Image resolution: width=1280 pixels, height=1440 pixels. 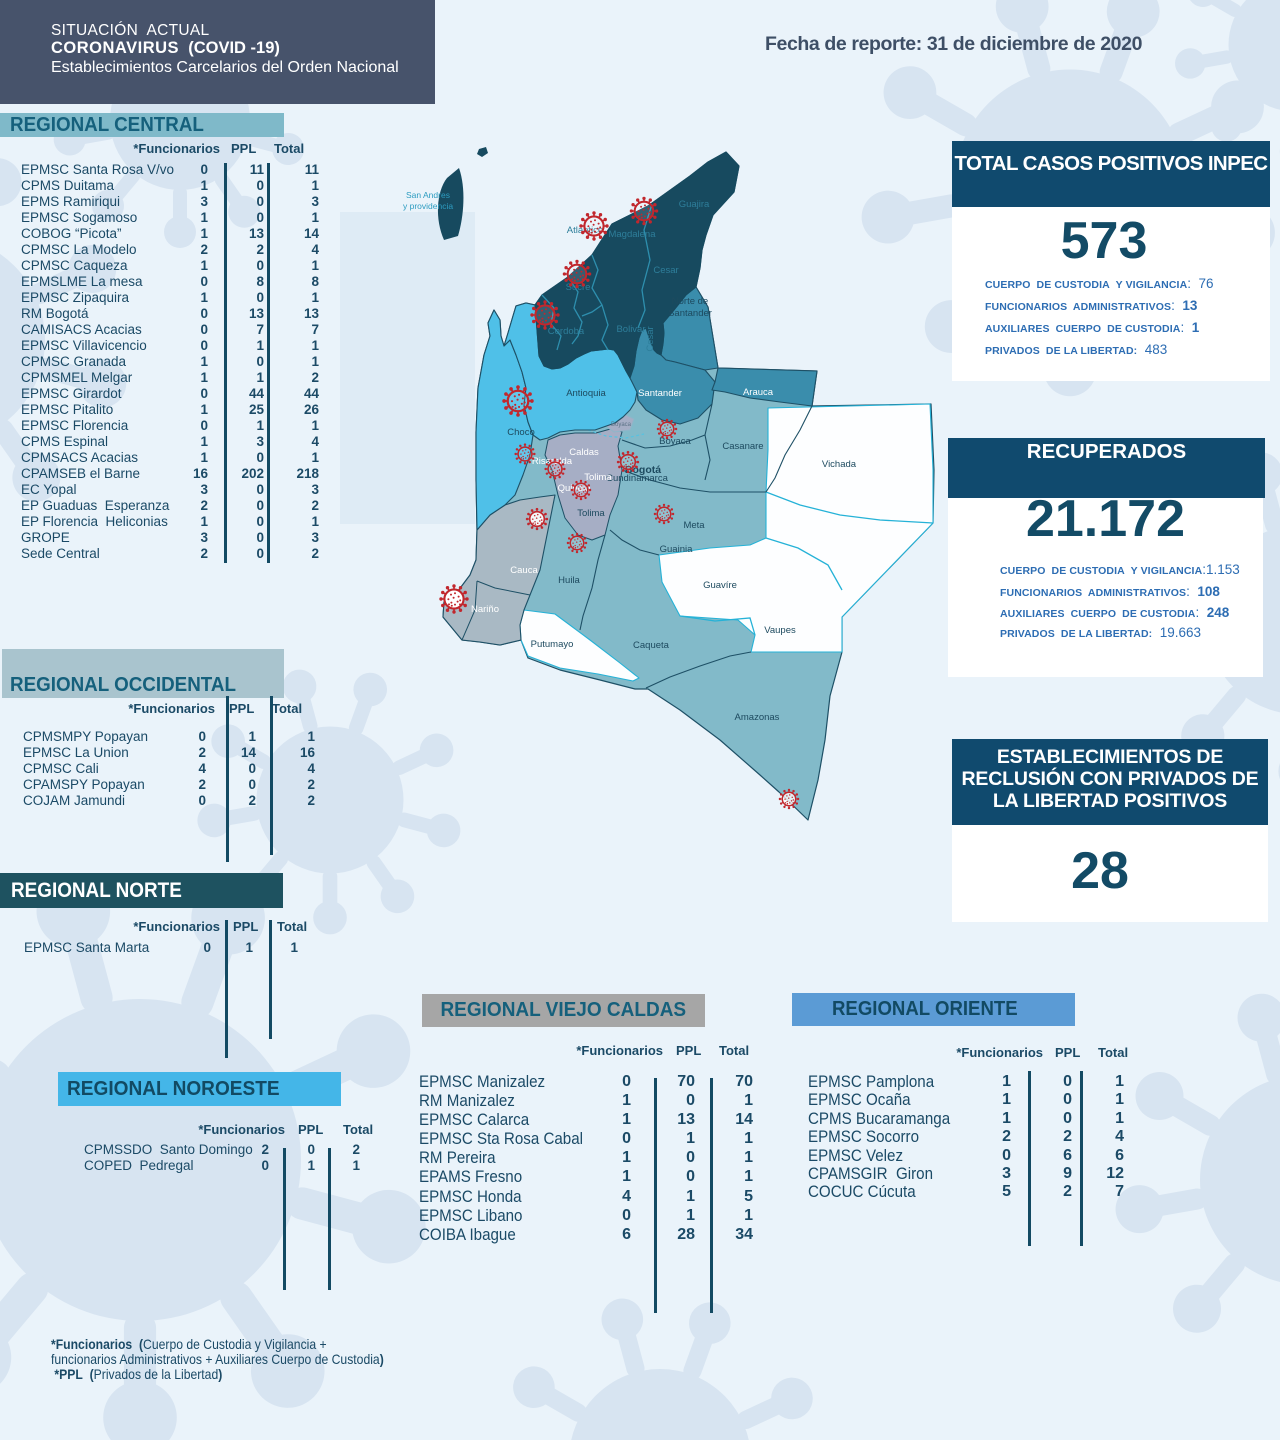 I want to click on svg-text: Antioquia, so click(x=586, y=393).